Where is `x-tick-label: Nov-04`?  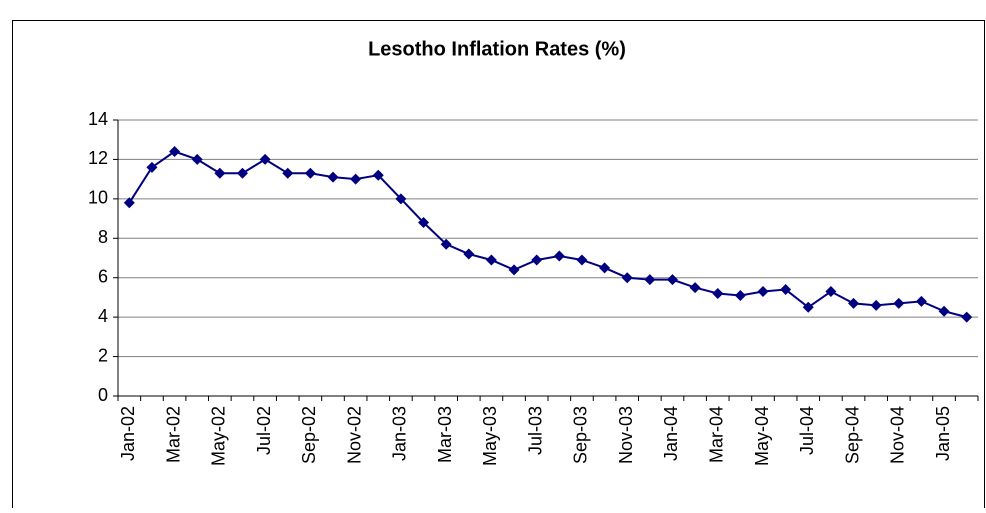 x-tick-label: Nov-04 is located at coordinates (898, 435).